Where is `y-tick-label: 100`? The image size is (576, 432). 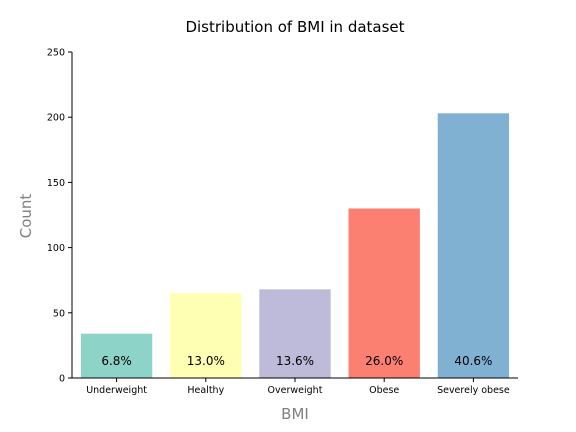
y-tick-label: 100 is located at coordinates (56, 248).